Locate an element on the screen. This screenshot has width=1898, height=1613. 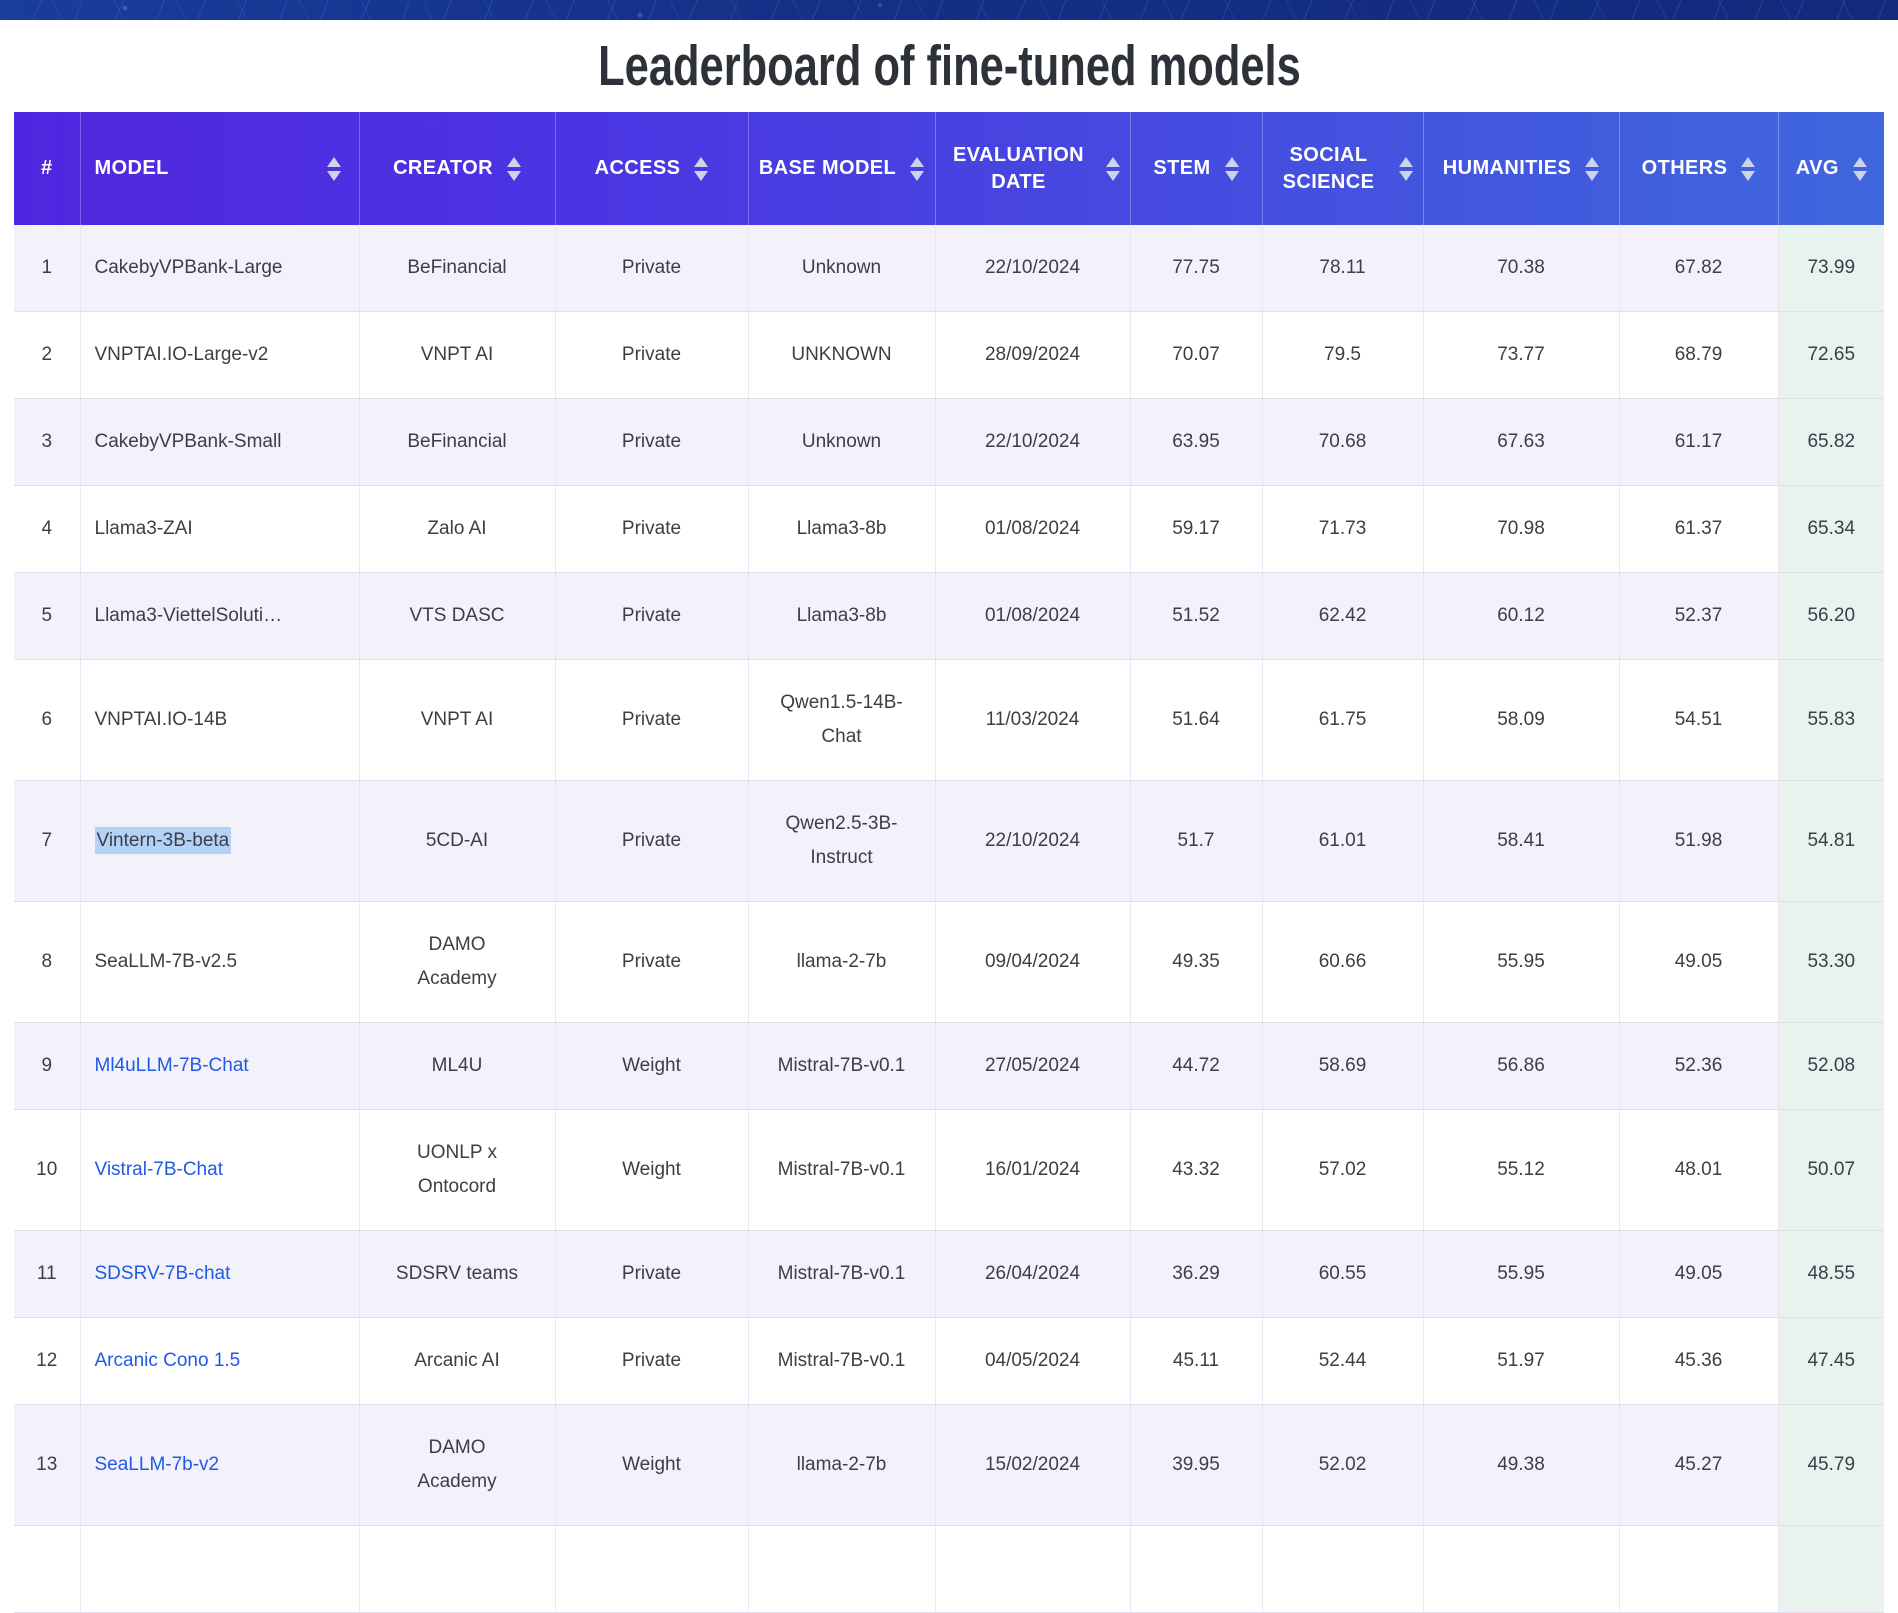
access-cell: Weight is located at coordinates (652, 1465).